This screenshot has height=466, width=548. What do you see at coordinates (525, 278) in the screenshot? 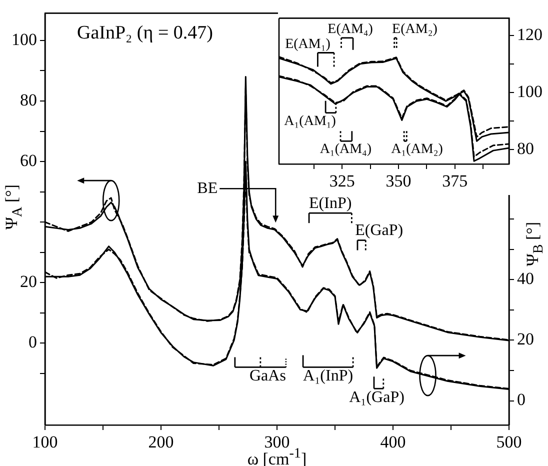
I see `y2-tick-label: 40` at bounding box center [525, 278].